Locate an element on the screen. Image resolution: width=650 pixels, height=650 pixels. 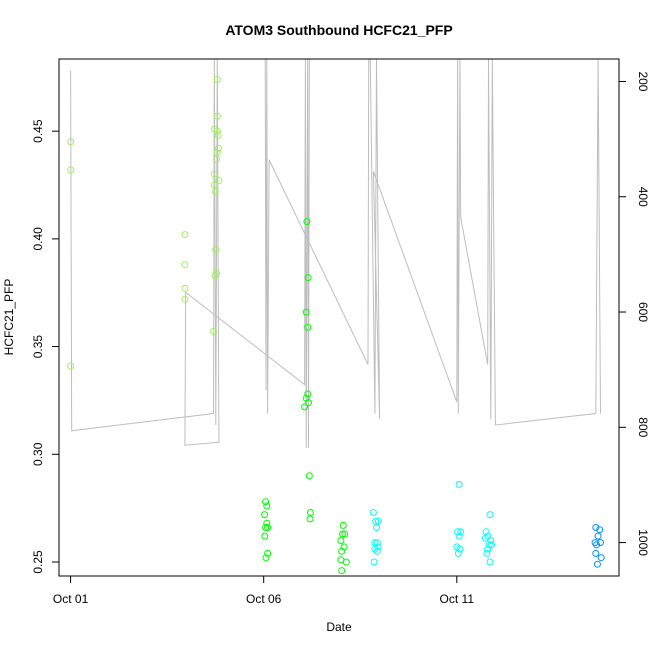
y-tick-label: 0.40 is located at coordinates (38, 239).